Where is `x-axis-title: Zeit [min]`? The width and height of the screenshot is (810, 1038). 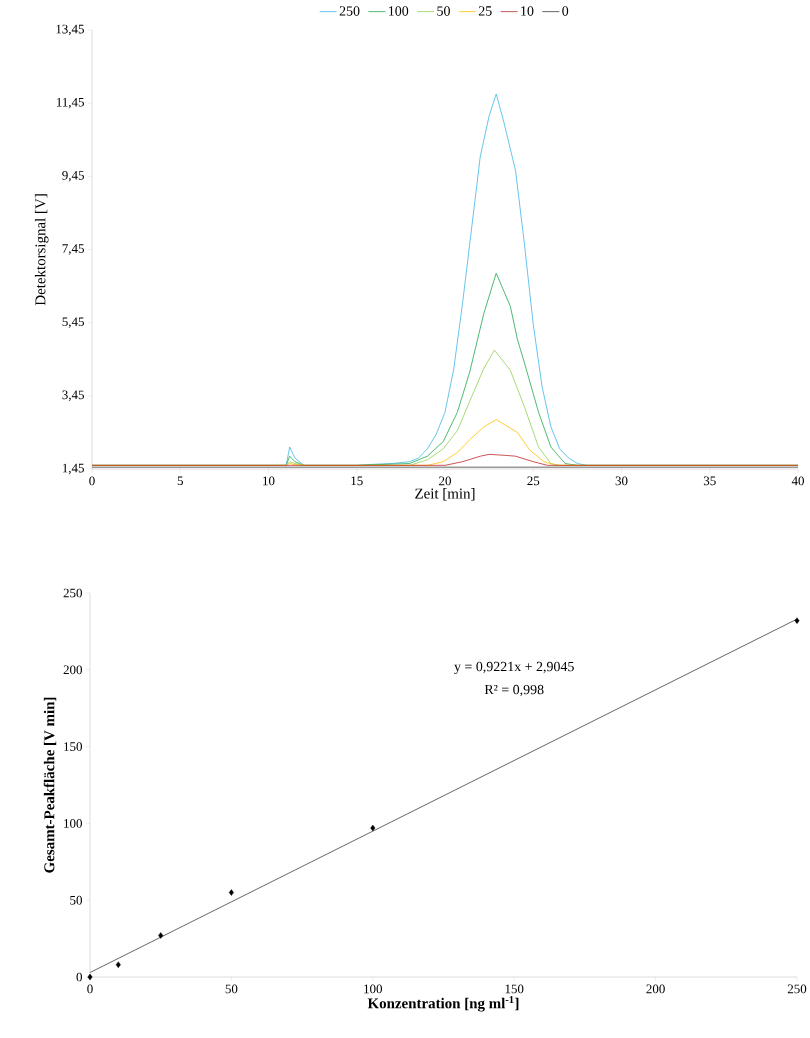 x-axis-title: Zeit [min] is located at coordinates (445, 494).